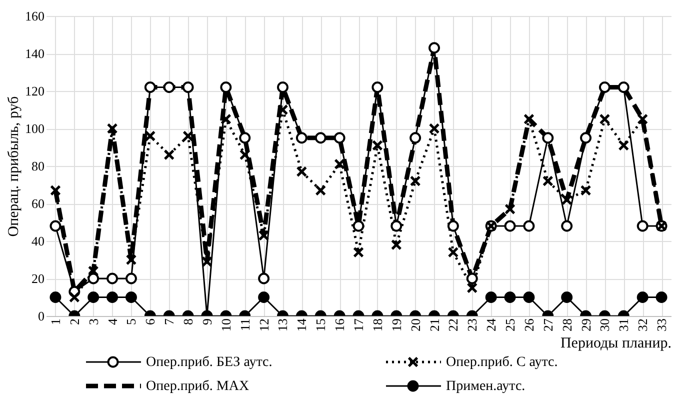 This screenshot has height=409, width=693. I want to click on x-tick-label: 16, so click(340, 325).